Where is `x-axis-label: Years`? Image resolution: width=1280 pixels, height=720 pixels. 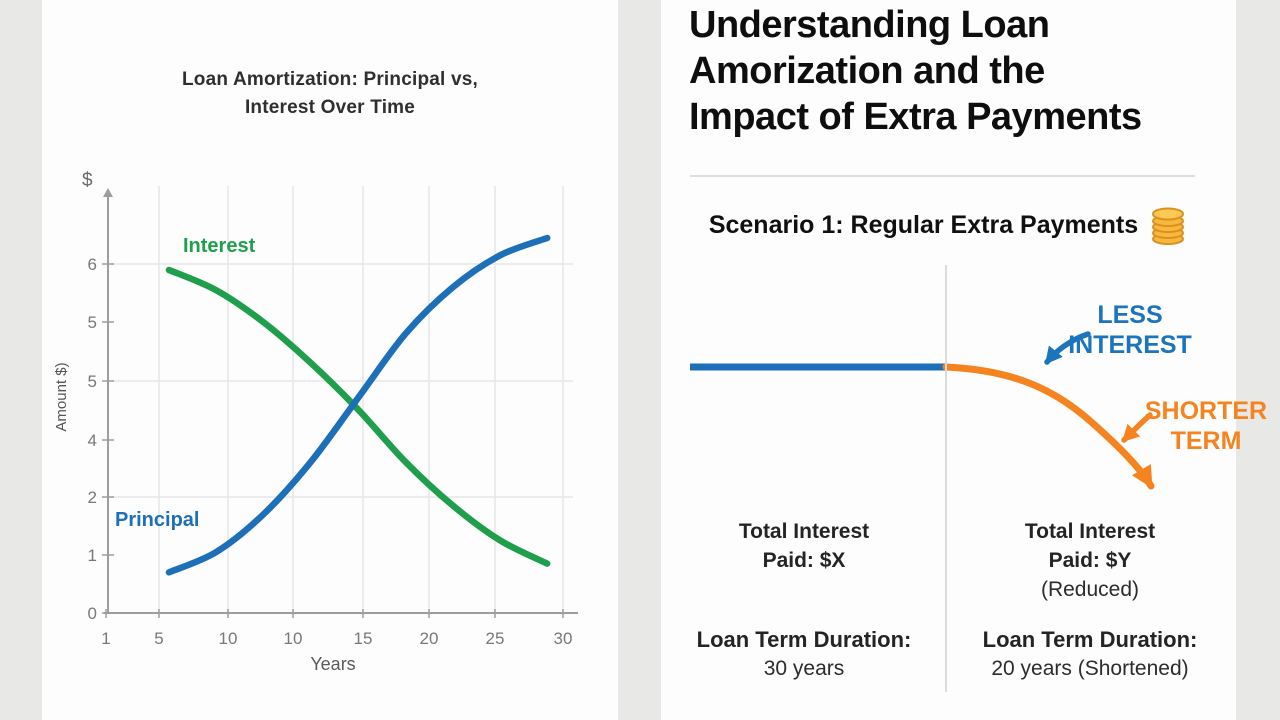
x-axis-label: Years is located at coordinates (333, 664).